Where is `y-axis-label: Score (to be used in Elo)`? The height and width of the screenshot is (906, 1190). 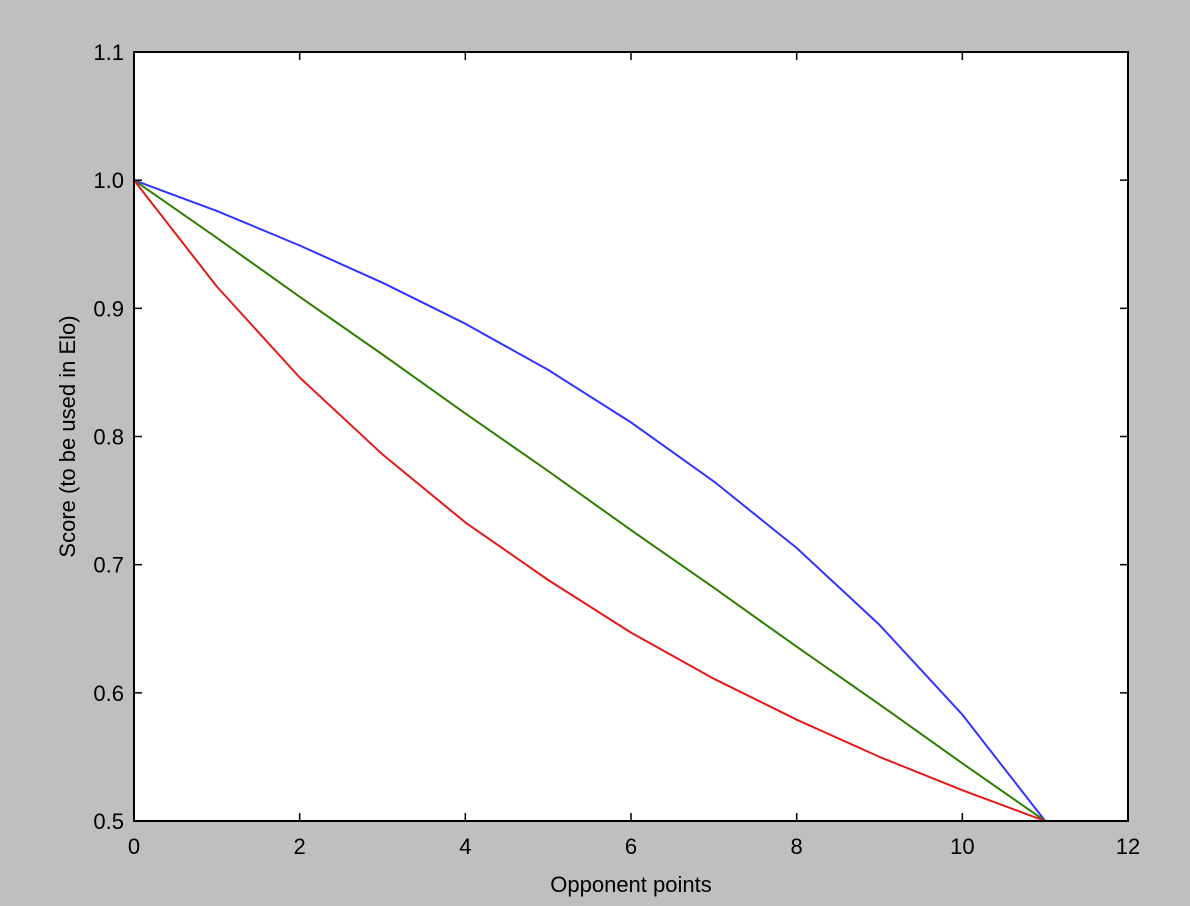
y-axis-label: Score (to be used in Elo) is located at coordinates (67, 436).